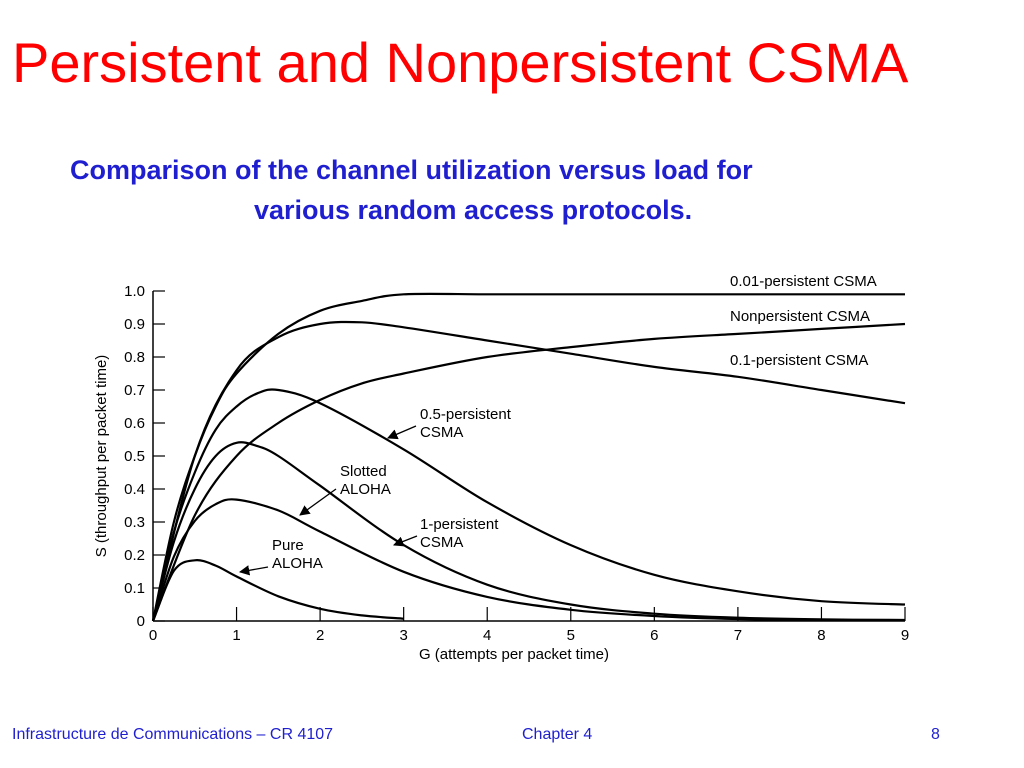 The height and width of the screenshot is (768, 1024). What do you see at coordinates (466, 414) in the screenshot?
I see `series-label-line: 0.5-persistent` at bounding box center [466, 414].